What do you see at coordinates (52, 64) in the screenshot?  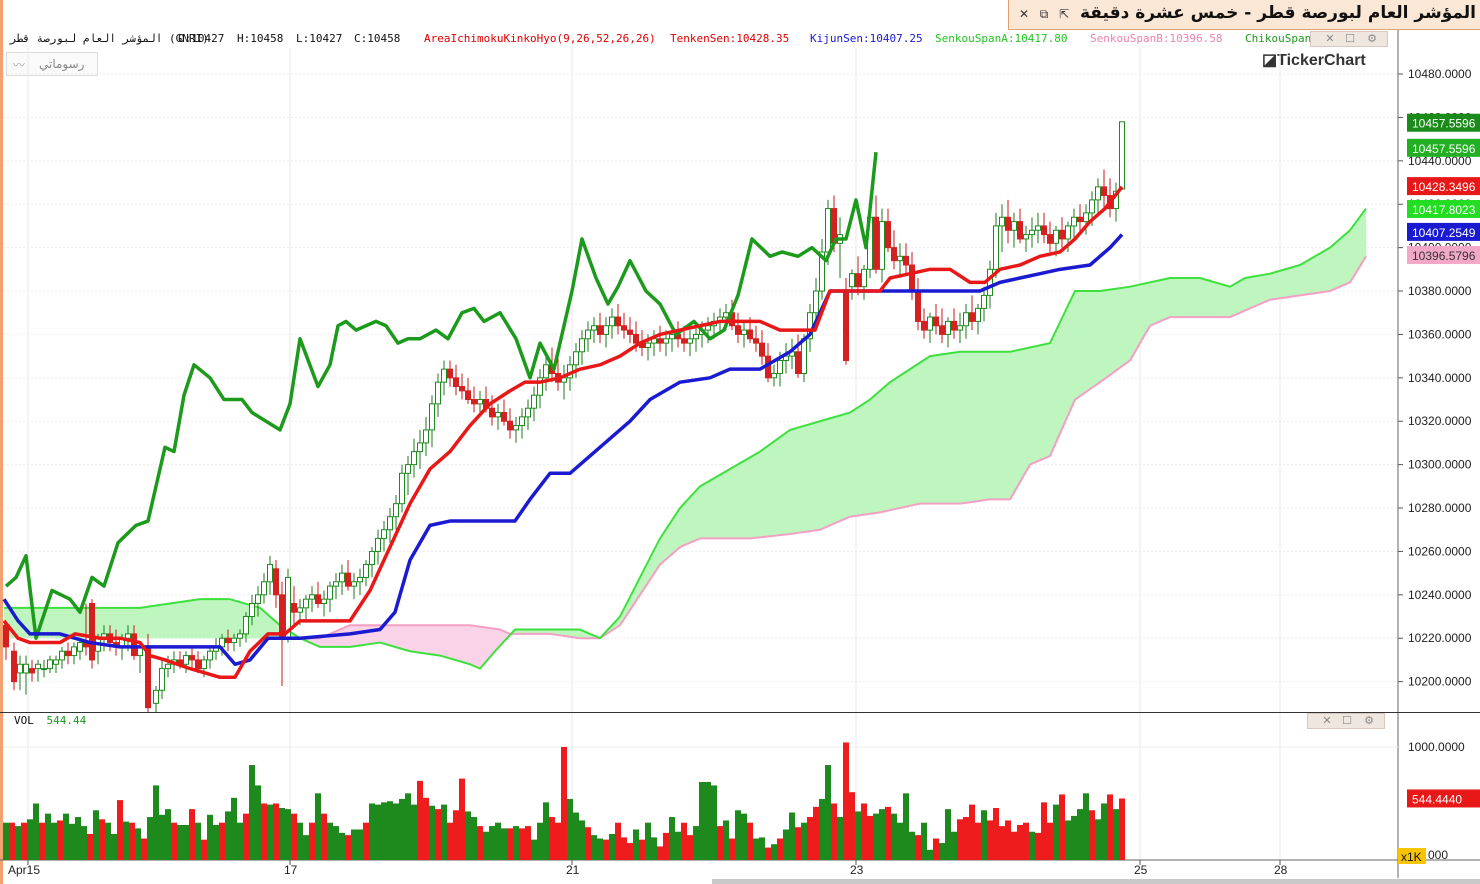 I see `my-drawings-button: 〰 رسوماتي` at bounding box center [52, 64].